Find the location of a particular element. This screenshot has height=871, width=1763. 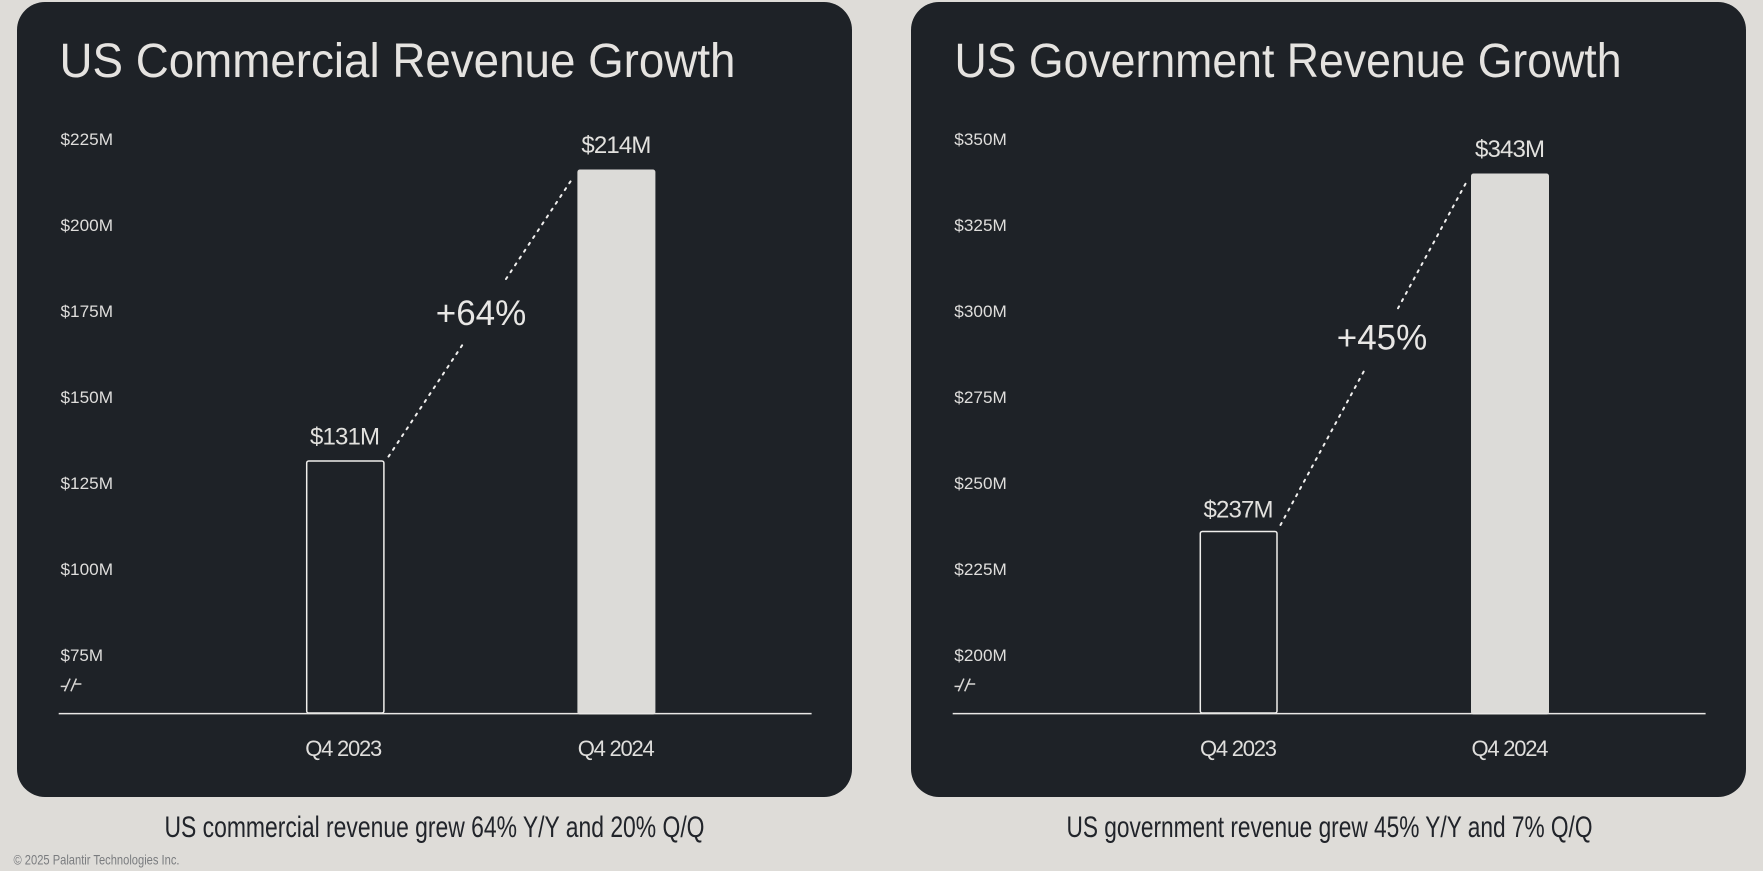

svg-text: $325M is located at coordinates (980, 225).